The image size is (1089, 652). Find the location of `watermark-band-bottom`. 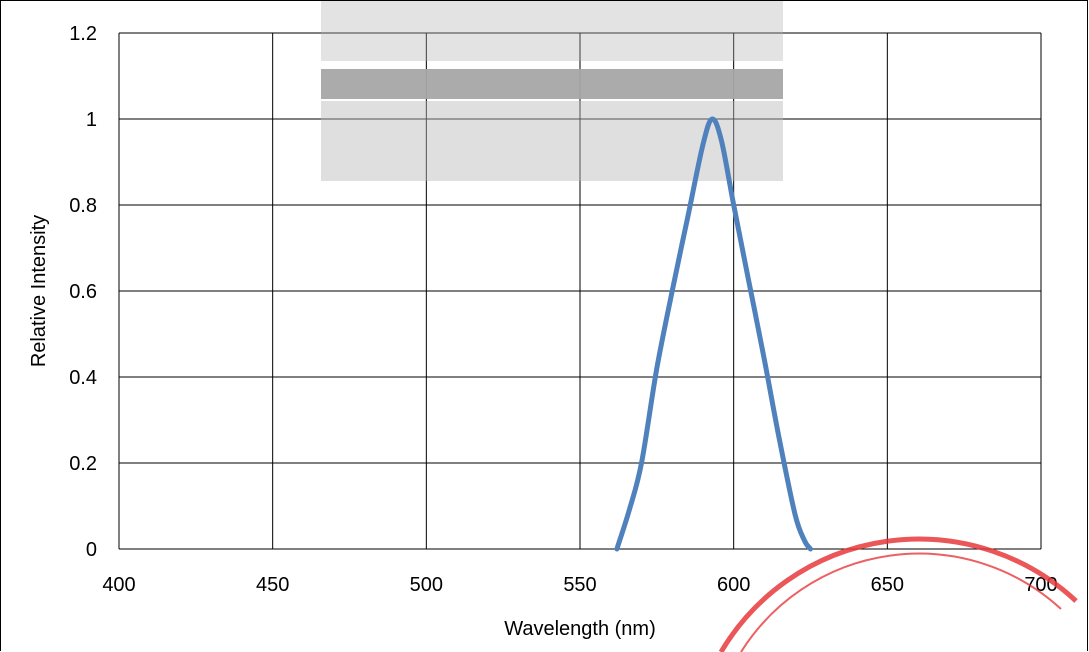

watermark-band-bottom is located at coordinates (552, 141).